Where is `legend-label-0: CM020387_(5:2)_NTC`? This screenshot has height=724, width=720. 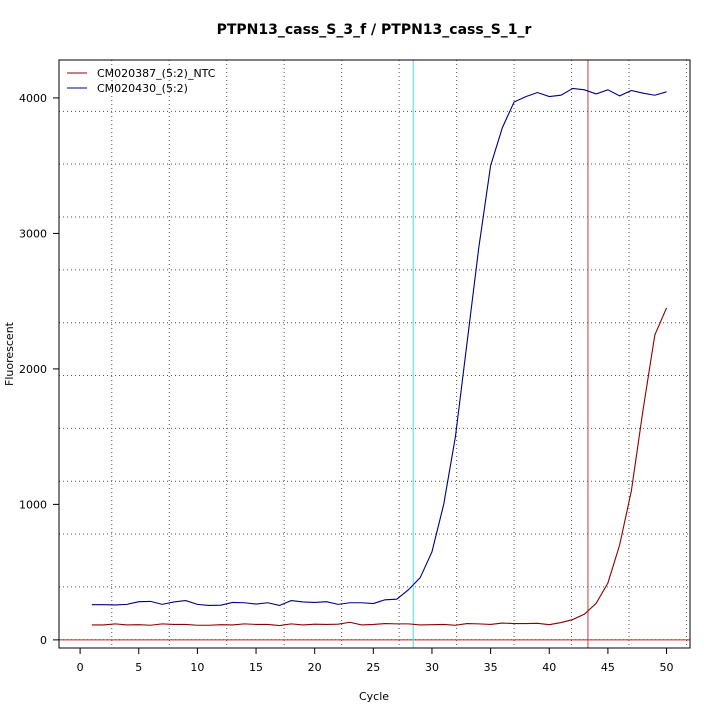 legend-label-0: CM020387_(5:2)_NTC is located at coordinates (156, 73).